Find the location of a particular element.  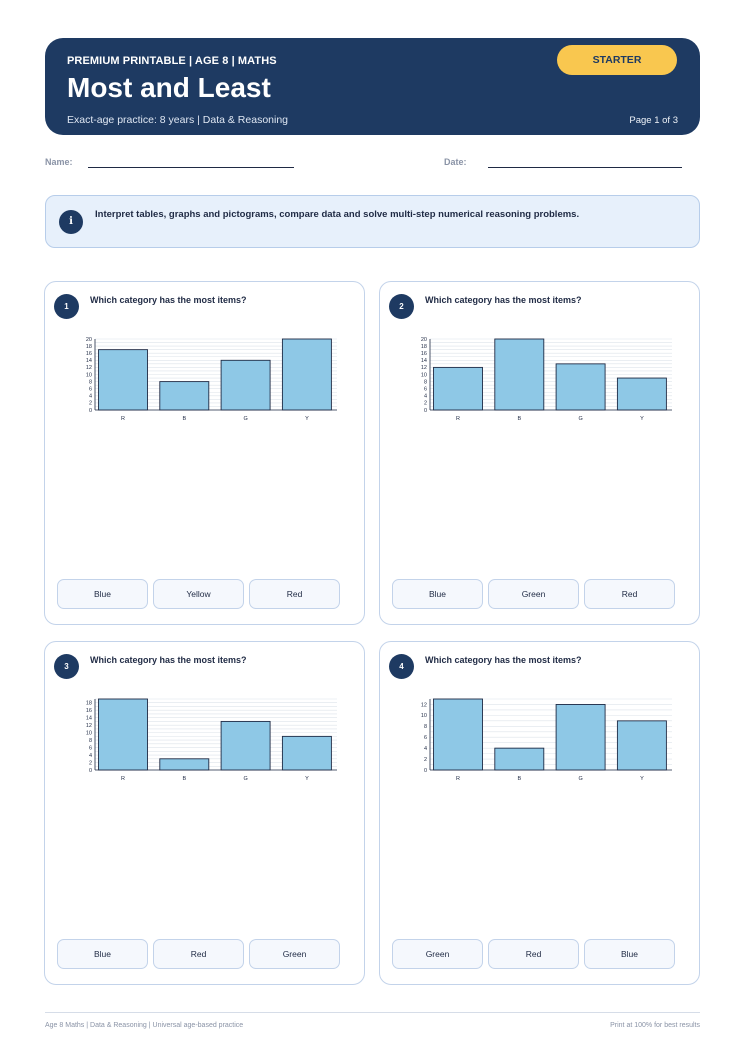

name-field is located at coordinates (191, 167).